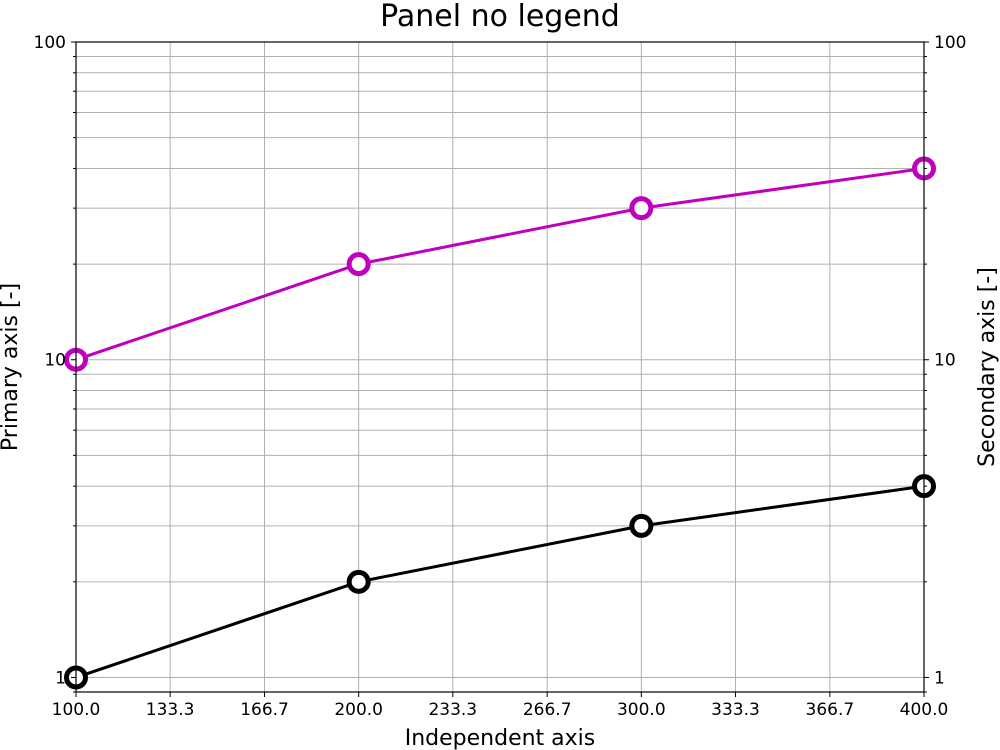 This screenshot has width=1000, height=750. Describe the element at coordinates (939, 678) in the screenshot. I see `y2-tick-label: 1` at that location.